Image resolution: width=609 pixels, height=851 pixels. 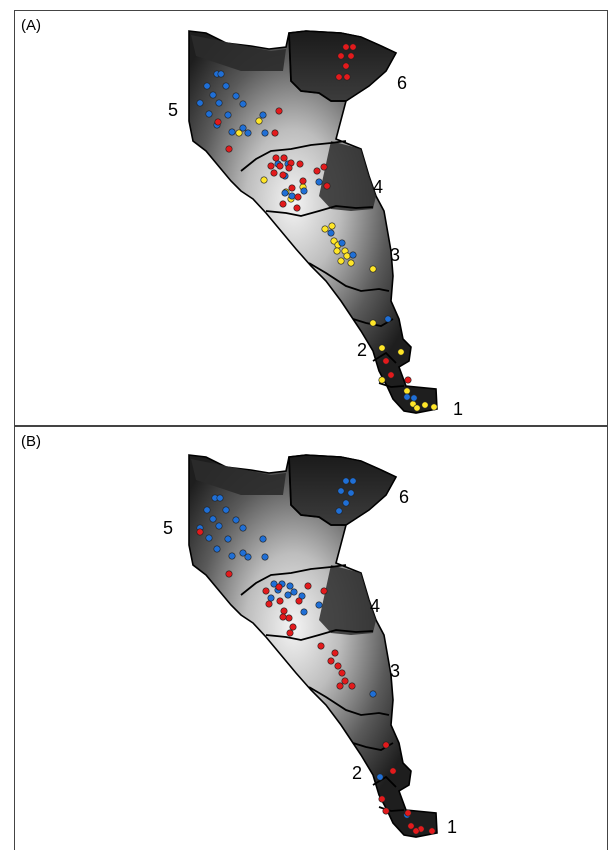 I want to click on region-boundaries, so click(x=322, y=210).